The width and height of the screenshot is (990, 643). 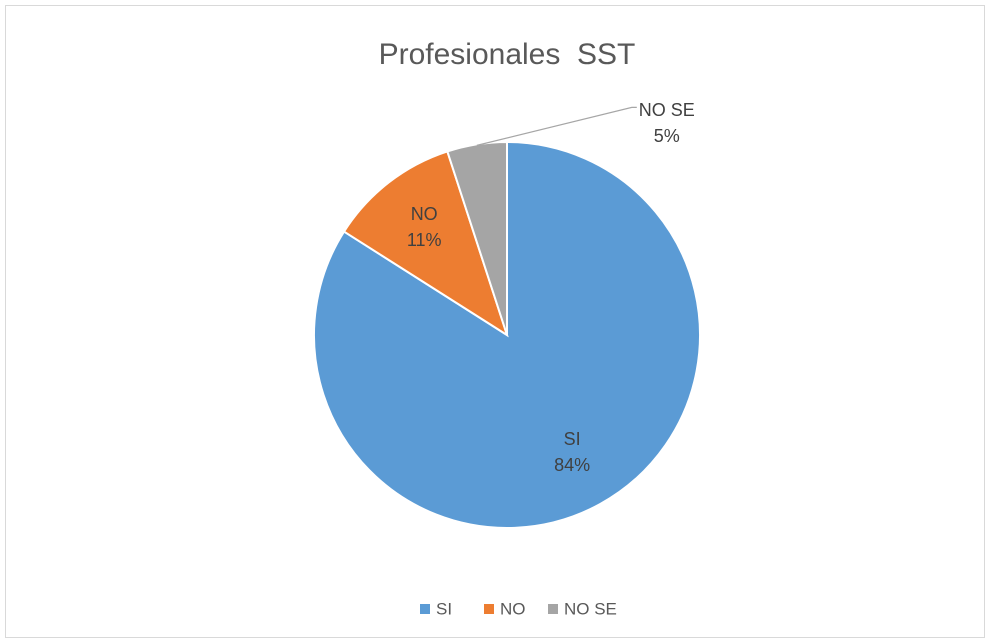 I want to click on data-label-name: NO, so click(x=424, y=214).